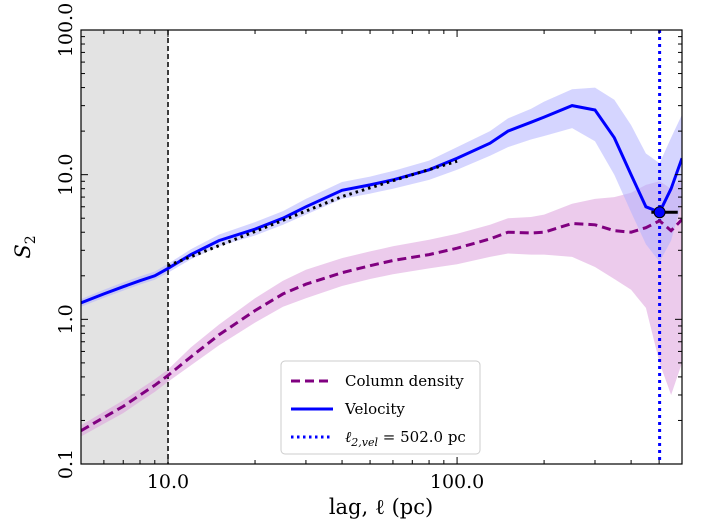 The image size is (703, 524). Describe the element at coordinates (23, 251) in the screenshot. I see `y-axis-label-main: S` at that location.